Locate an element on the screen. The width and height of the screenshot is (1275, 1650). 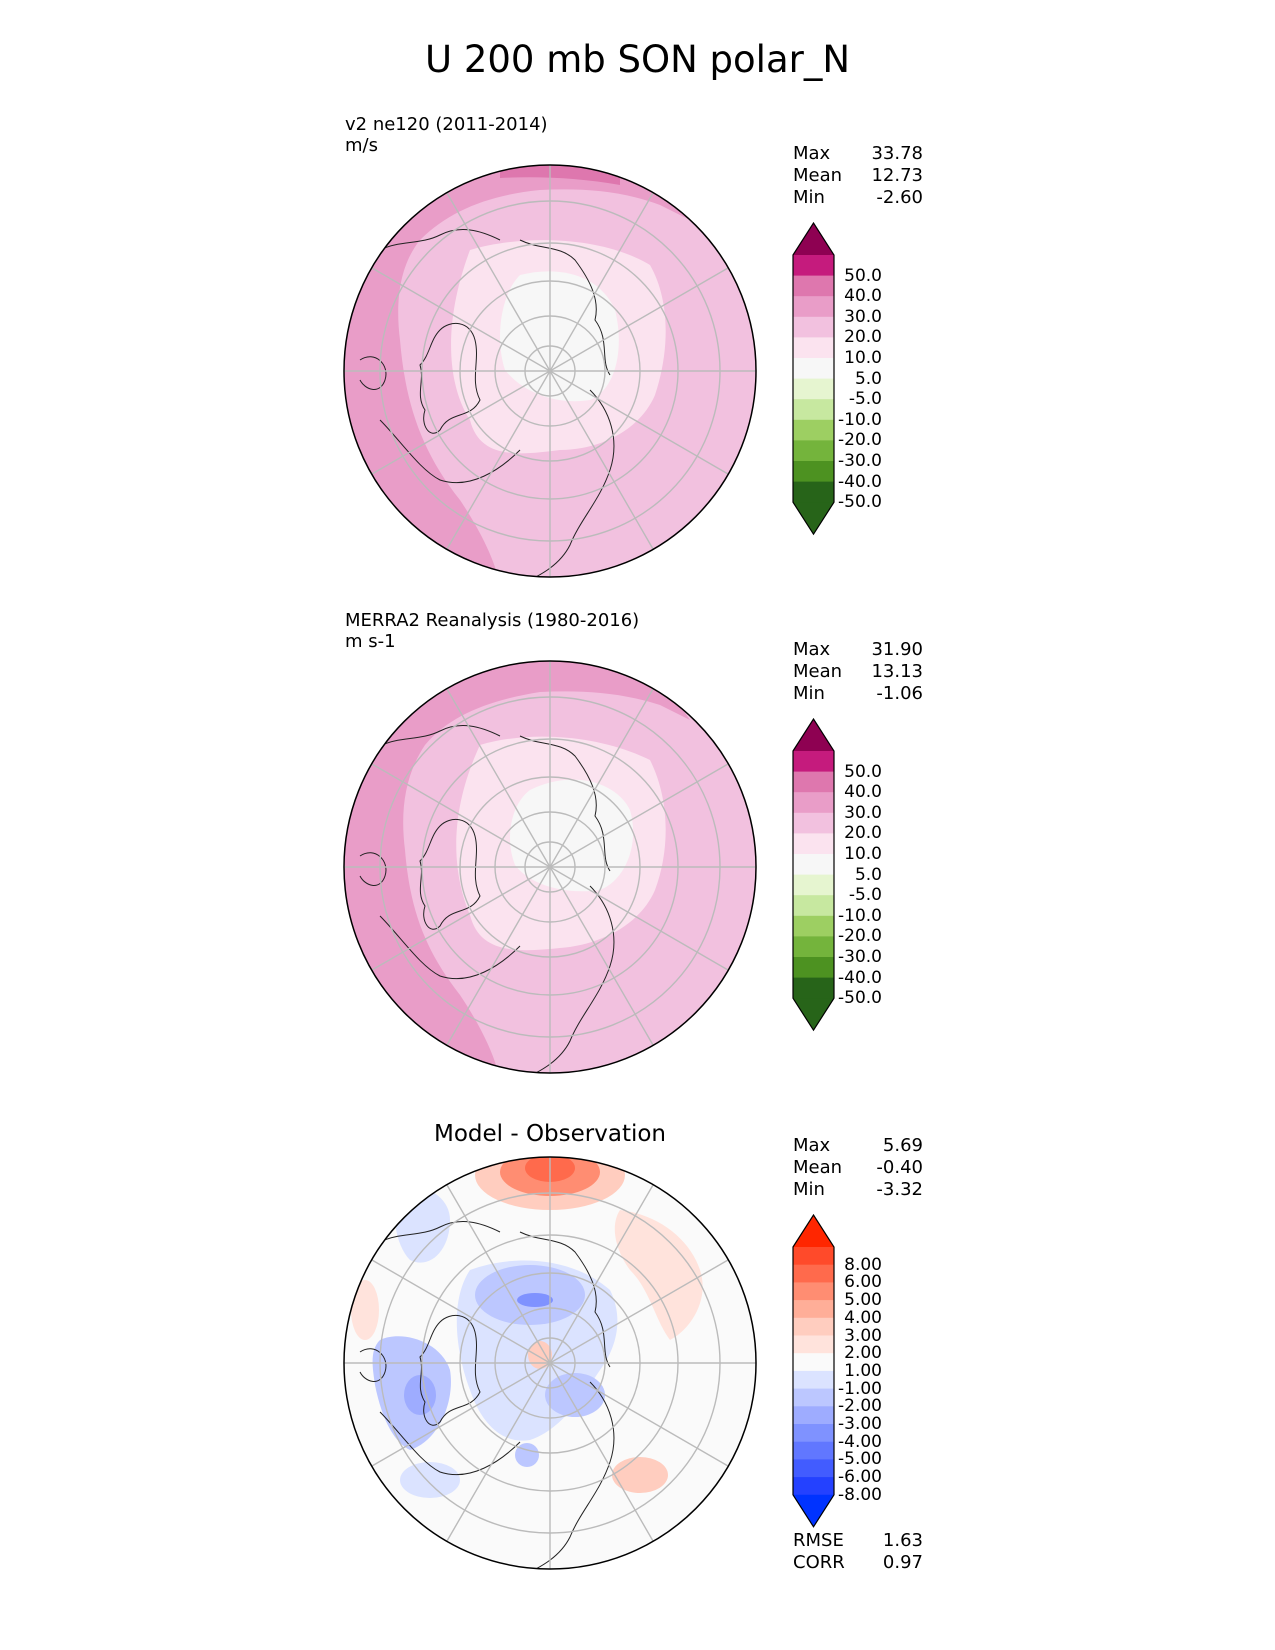
colorbar-tick-label: 40.0 is located at coordinates (863, 296).